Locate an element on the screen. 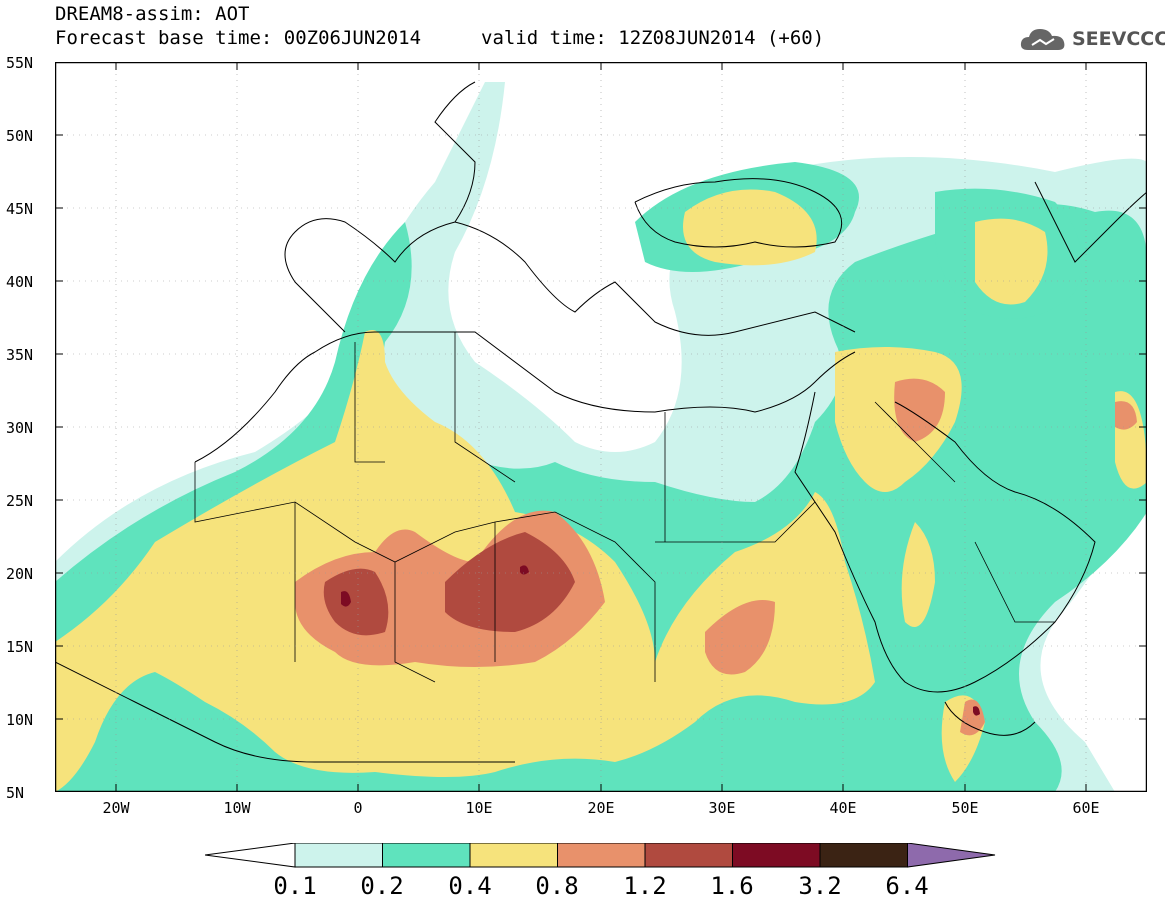 The image size is (1165, 905). colorbar-label-1.2: 1.2 is located at coordinates (645, 886).